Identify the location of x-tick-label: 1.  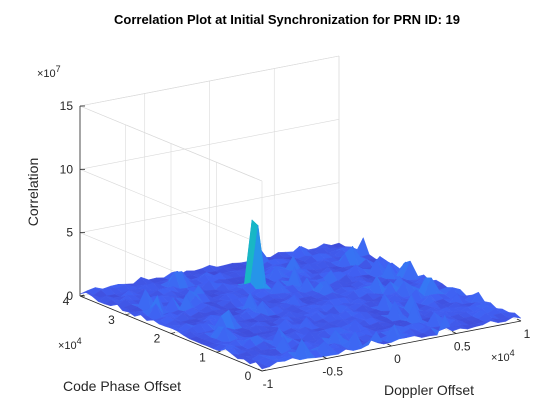
(527, 334).